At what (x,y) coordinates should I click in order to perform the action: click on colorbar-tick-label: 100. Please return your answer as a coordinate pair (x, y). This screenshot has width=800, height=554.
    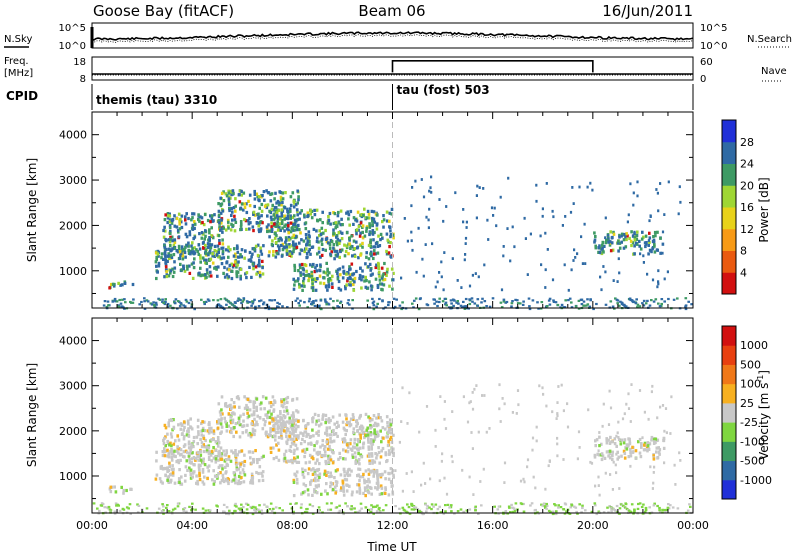
    Looking at the image, I should click on (750, 384).